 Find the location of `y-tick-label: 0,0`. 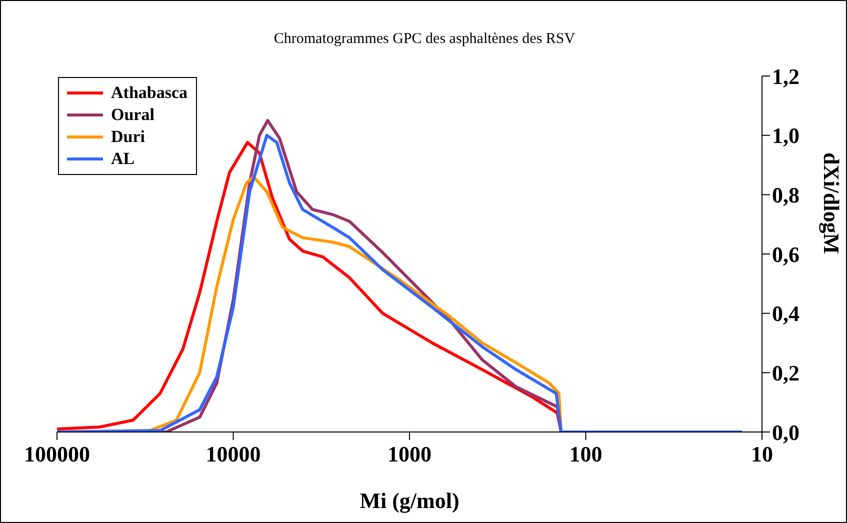

y-tick-label: 0,0 is located at coordinates (786, 432).